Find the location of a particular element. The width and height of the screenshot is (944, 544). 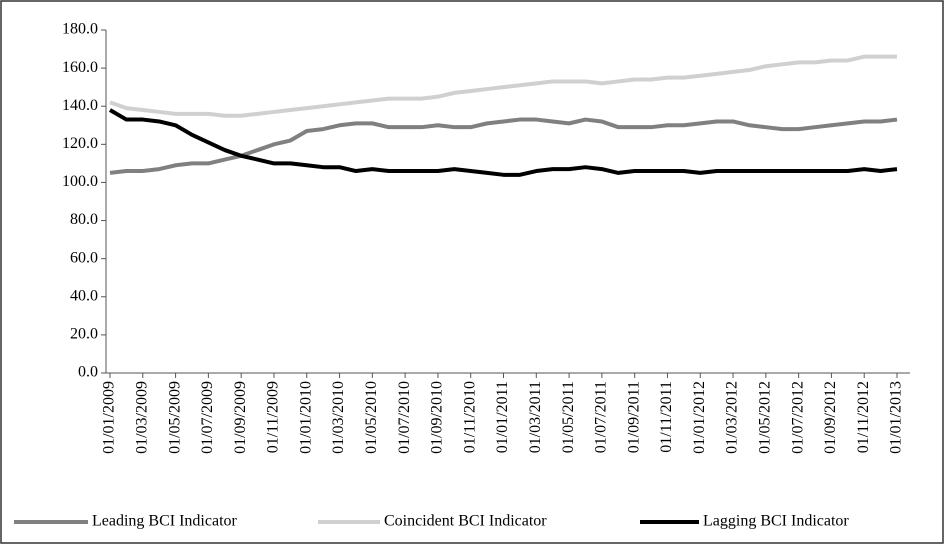

y-tick-label: 120.0 is located at coordinates (80, 143).